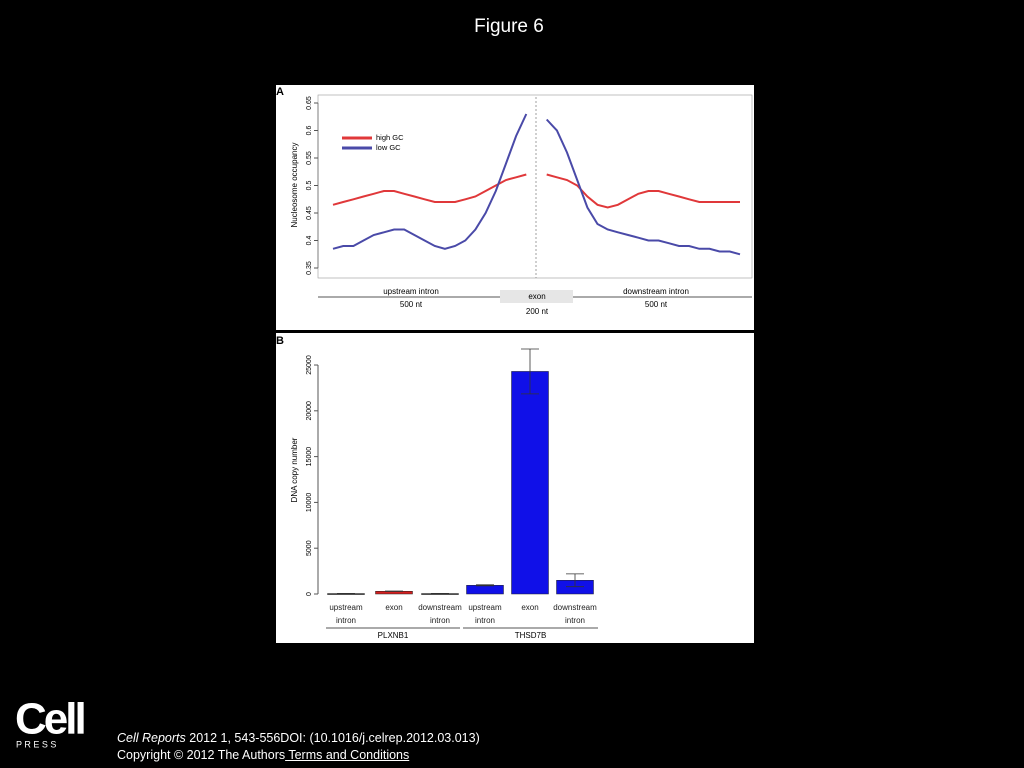 The height and width of the screenshot is (768, 1024). What do you see at coordinates (347, 755) in the screenshot?
I see `terms-link: Terms and Conditions` at bounding box center [347, 755].